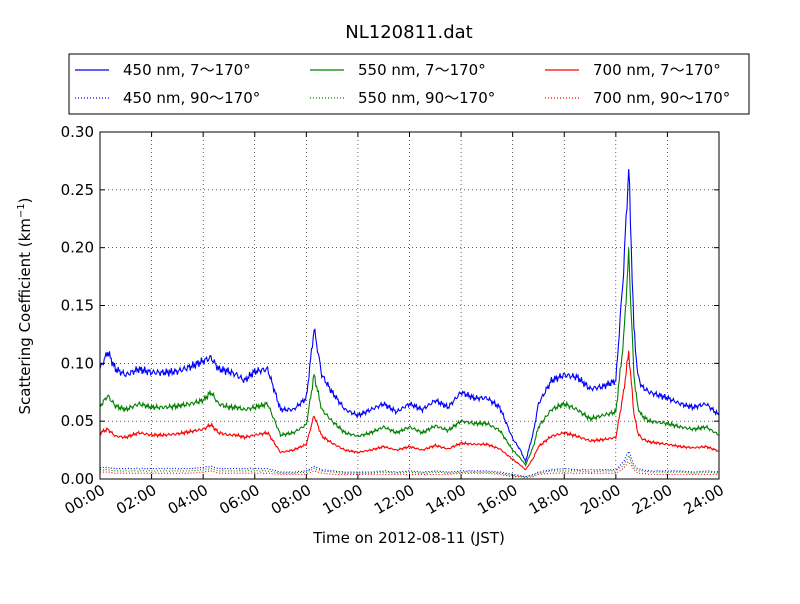 This screenshot has width=800, height=604. I want to click on x-tick-label: 04:00, so click(188, 499).